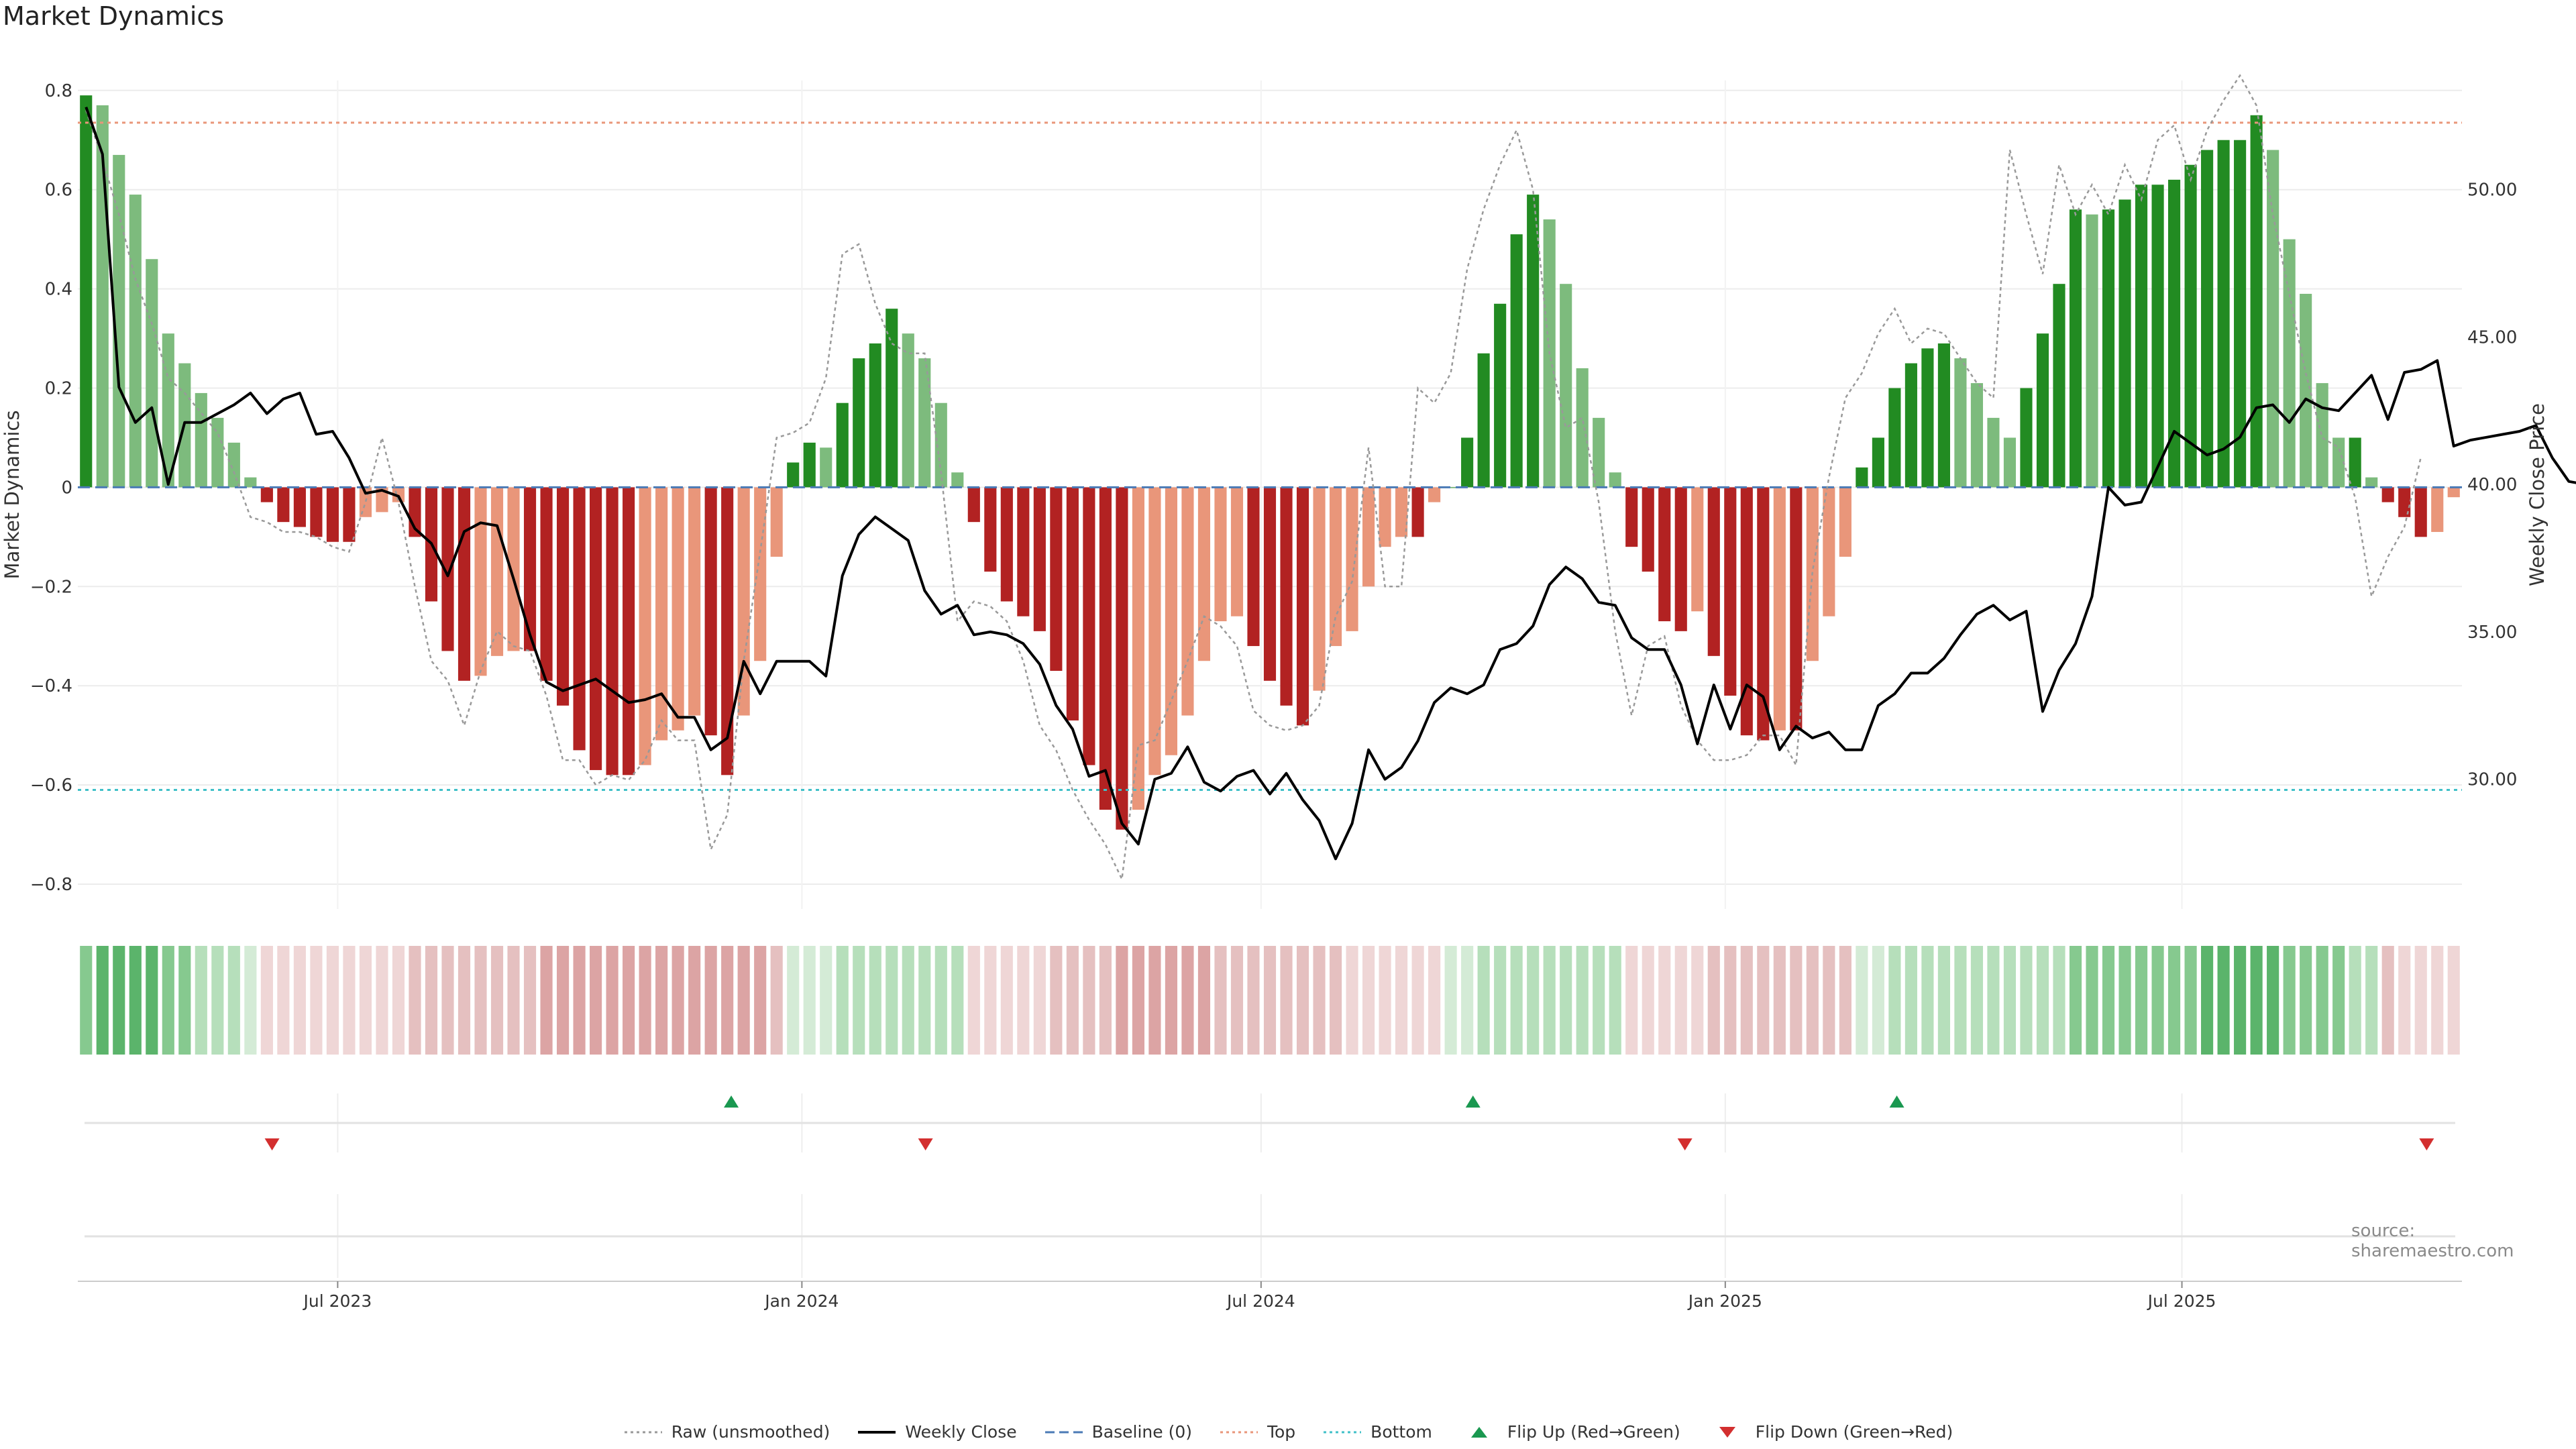  Describe the element at coordinates (58, 290) in the screenshot. I see `left-tick-label: 0.4` at that location.